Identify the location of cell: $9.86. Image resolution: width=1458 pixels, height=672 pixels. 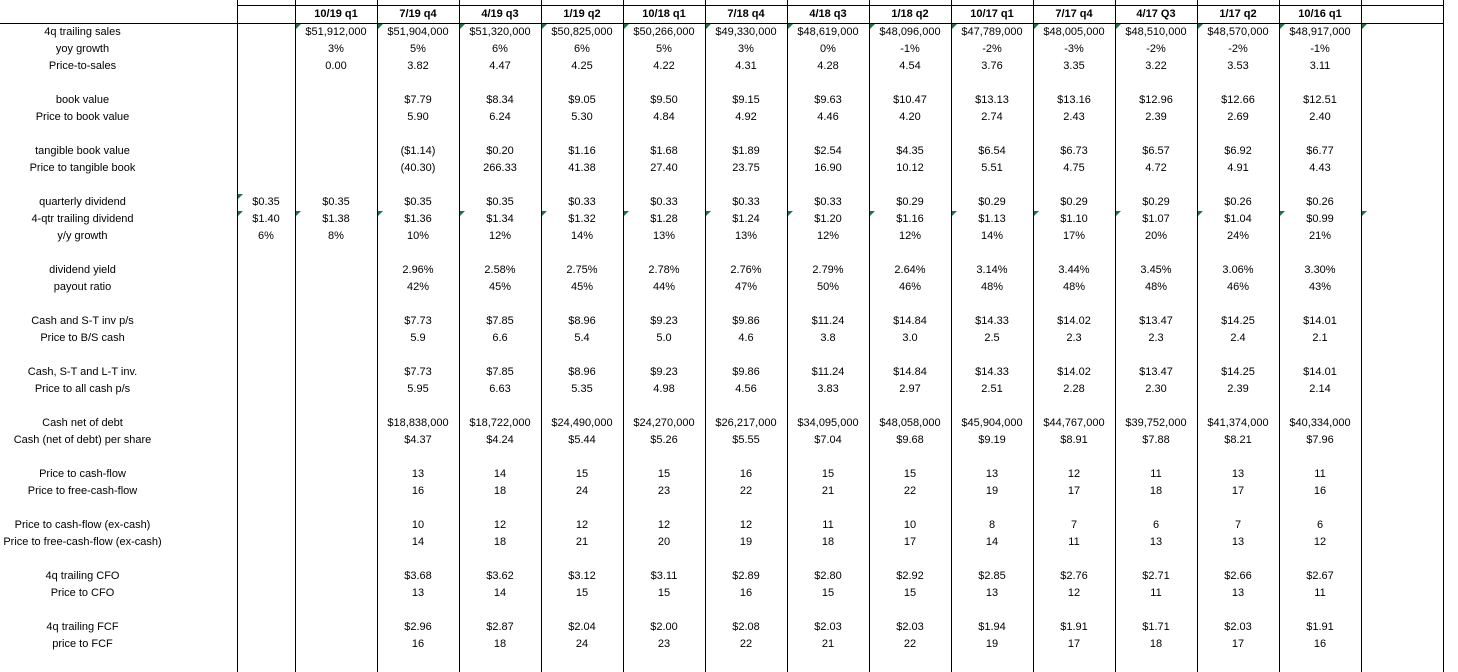
(746, 372).